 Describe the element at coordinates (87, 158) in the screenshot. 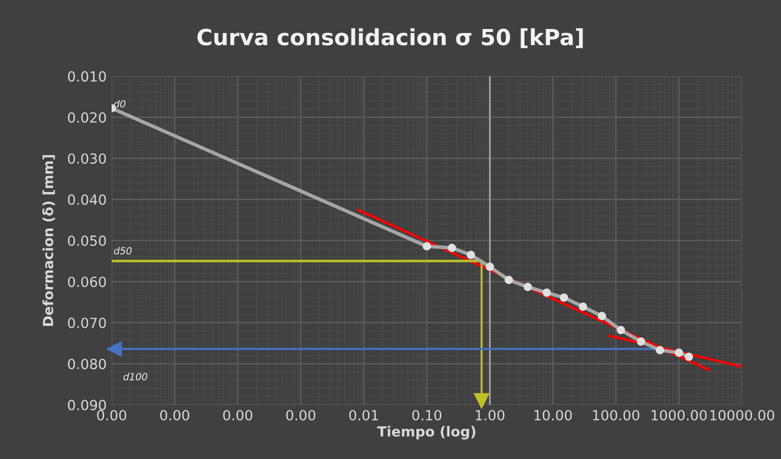

I see `y-tick-label: 0.030` at that location.